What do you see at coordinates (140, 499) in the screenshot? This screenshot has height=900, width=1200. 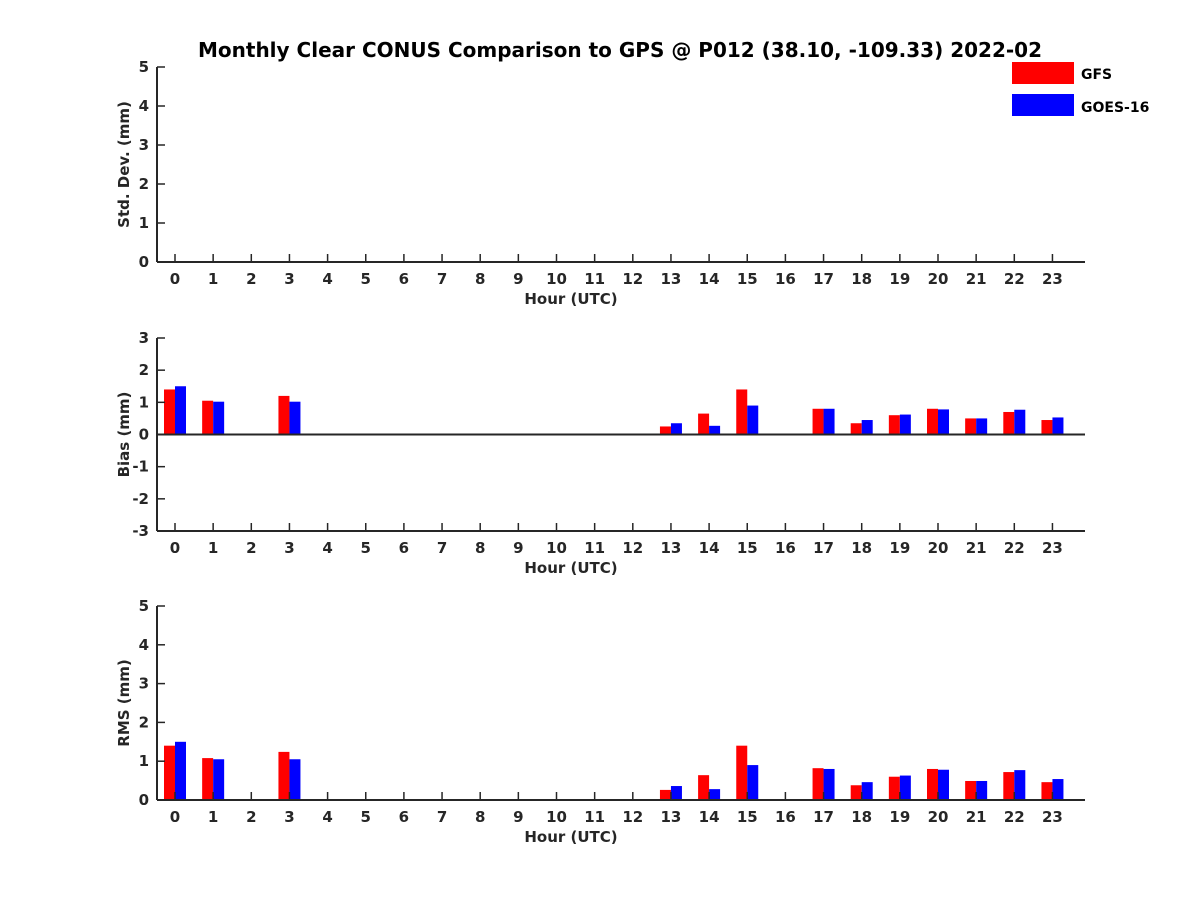 I see `bias-ytick-label: -2` at bounding box center [140, 499].